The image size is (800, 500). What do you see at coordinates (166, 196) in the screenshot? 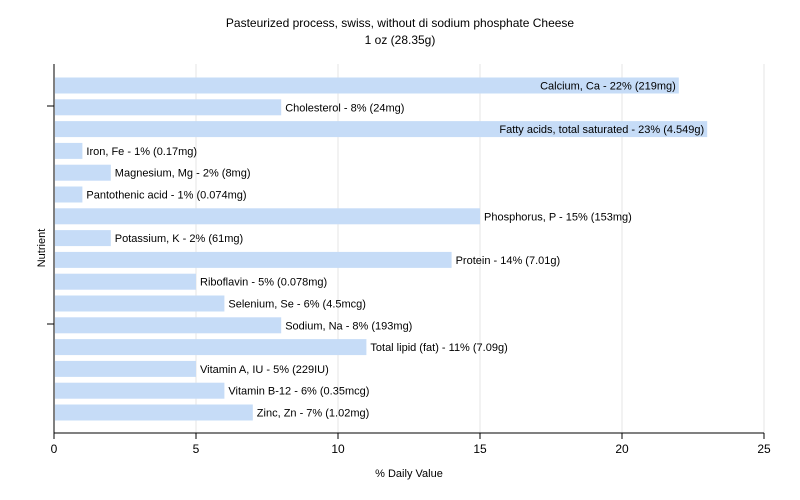
I see `bar-data-label: Pantothenic acid - 1% (0.074mg)` at bounding box center [166, 196].